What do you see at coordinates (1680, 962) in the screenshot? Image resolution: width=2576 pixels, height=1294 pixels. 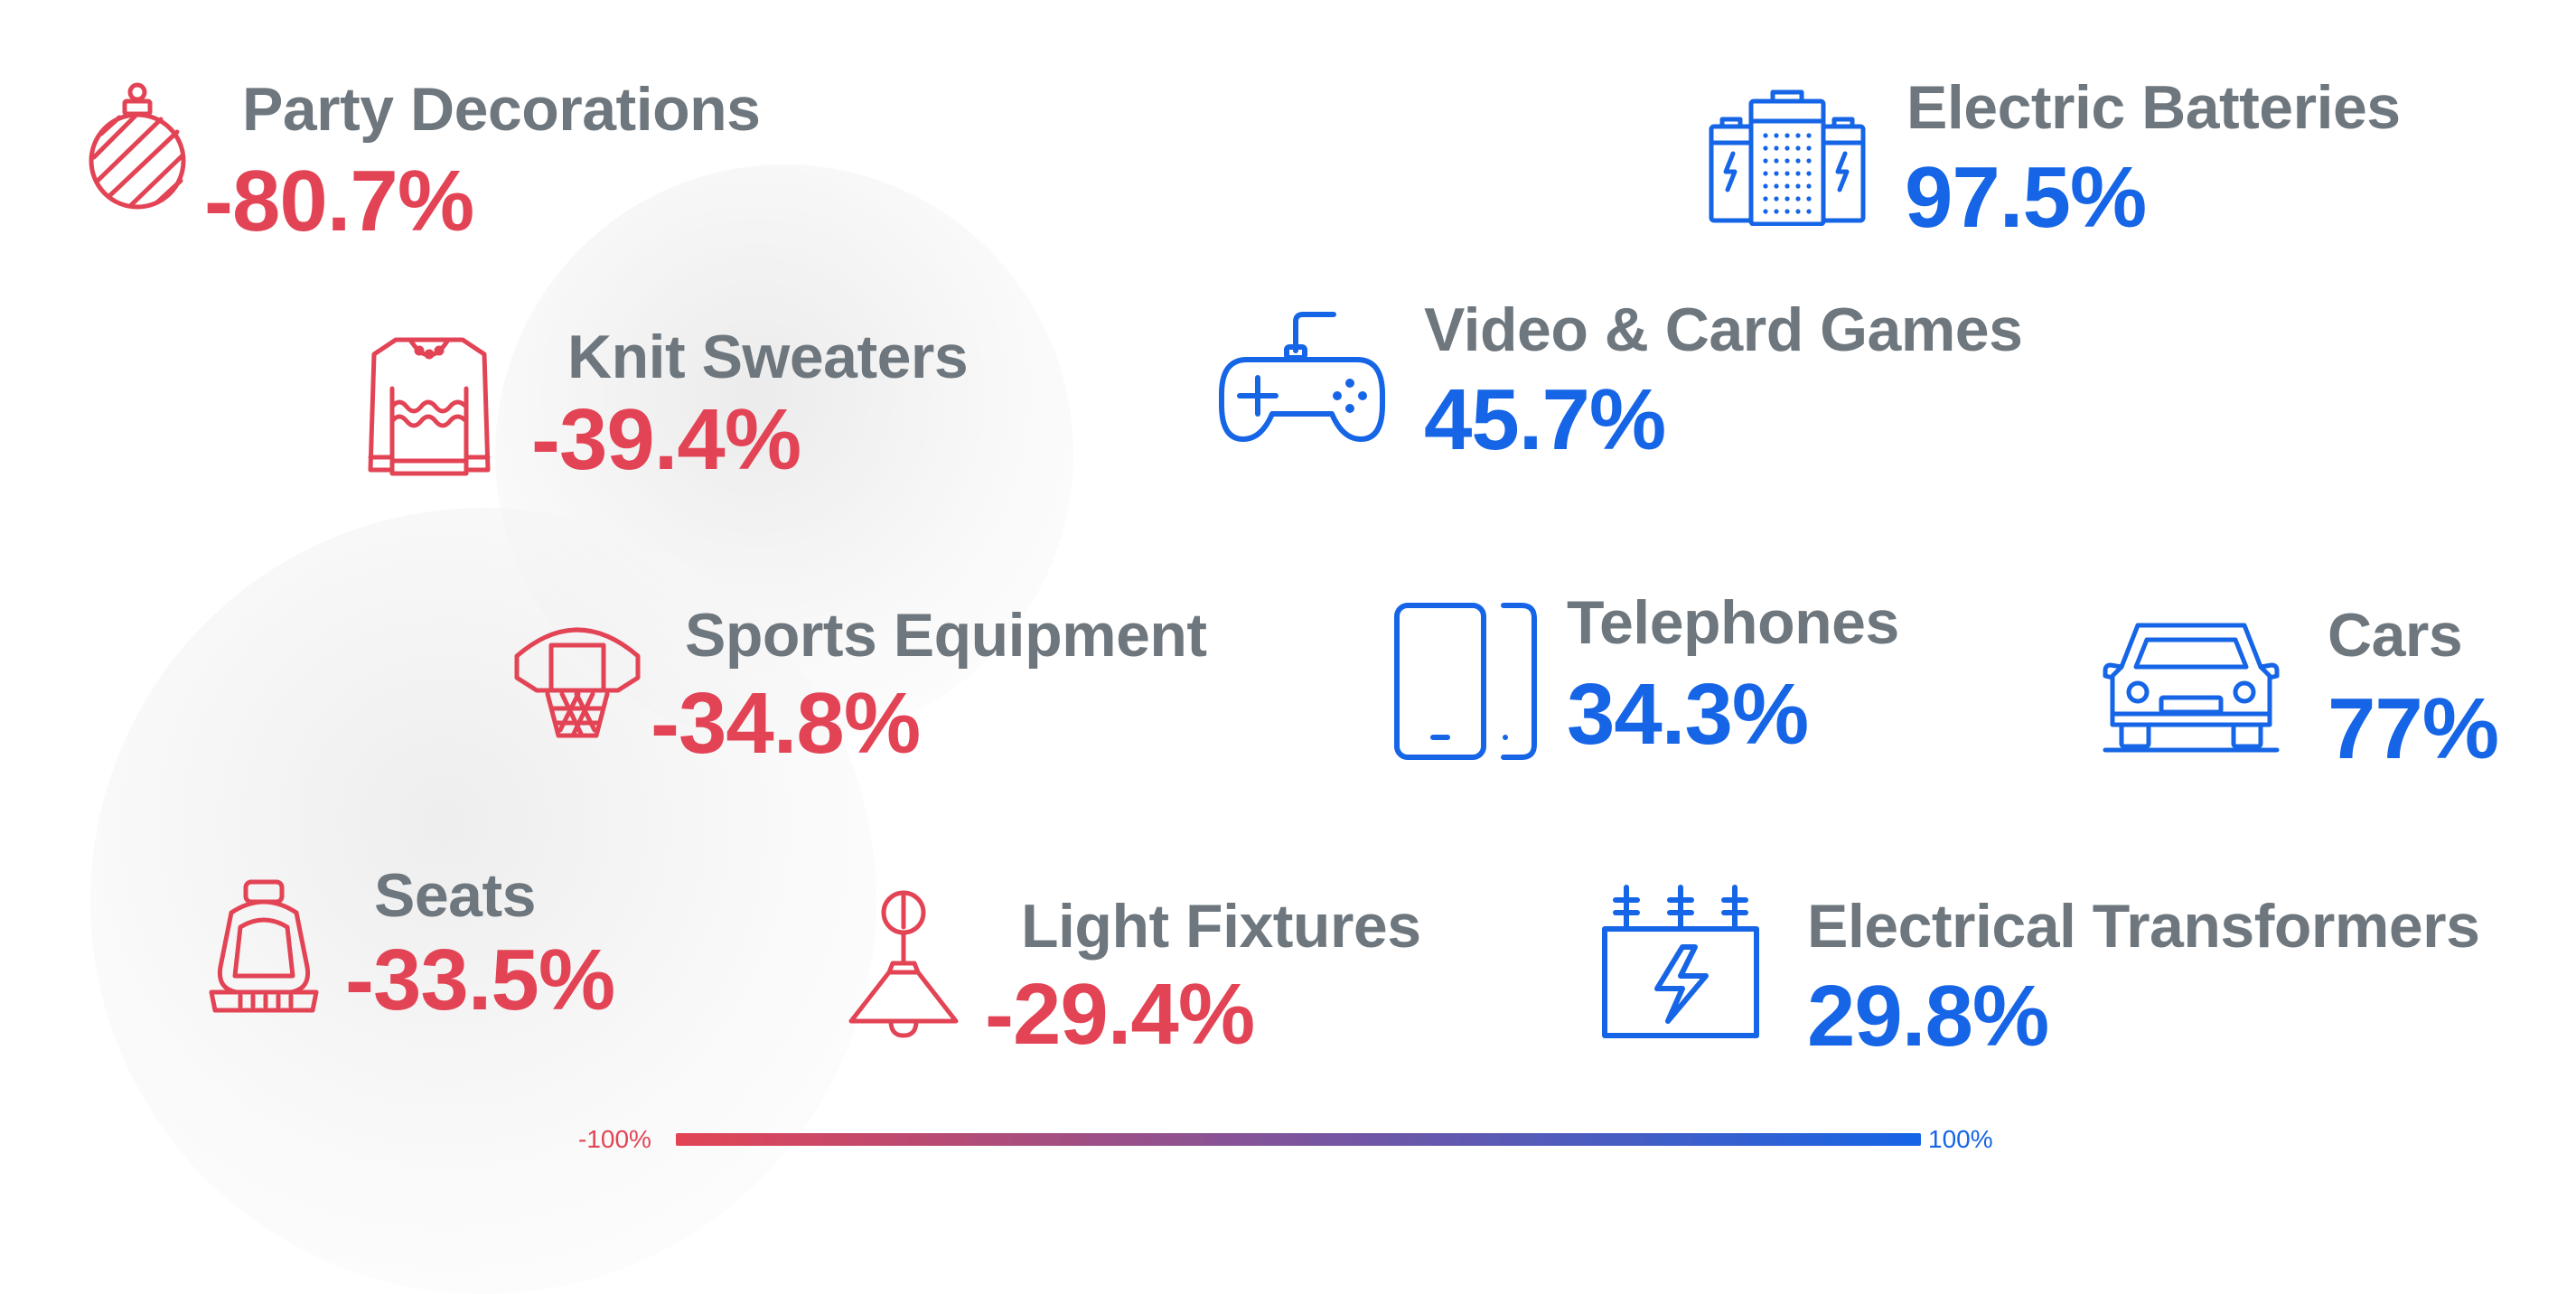 I see `transformer-icon` at bounding box center [1680, 962].